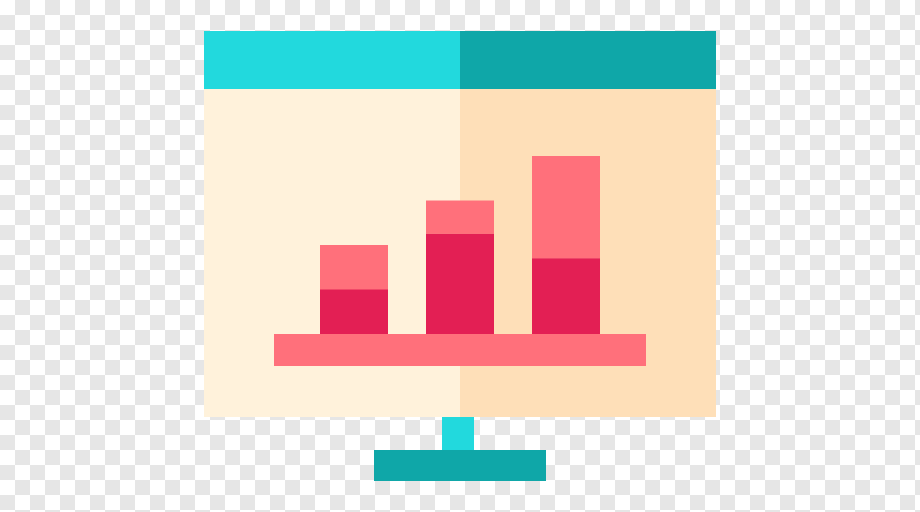 This screenshot has height=512, width=920. I want to click on stand-base, so click(460, 465).